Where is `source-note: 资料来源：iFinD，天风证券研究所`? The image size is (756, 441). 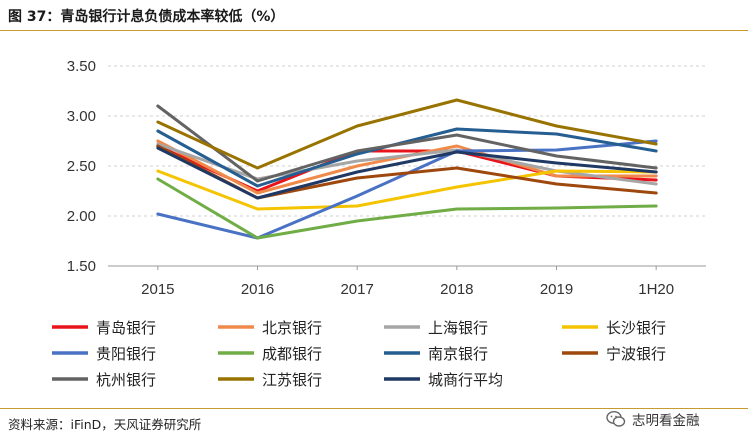
source-note: 资料来源：iFinD，天风证券研究所 is located at coordinates (105, 424).